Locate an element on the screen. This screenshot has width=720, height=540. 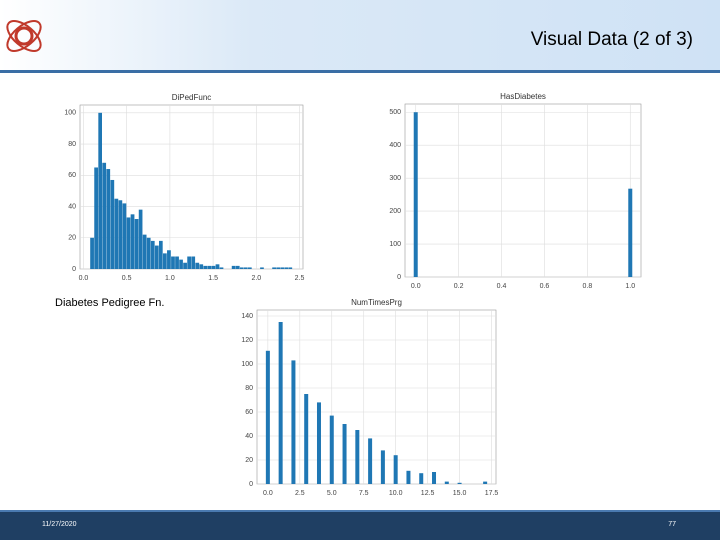
x-tick-label: 12.5 is located at coordinates (428, 493).